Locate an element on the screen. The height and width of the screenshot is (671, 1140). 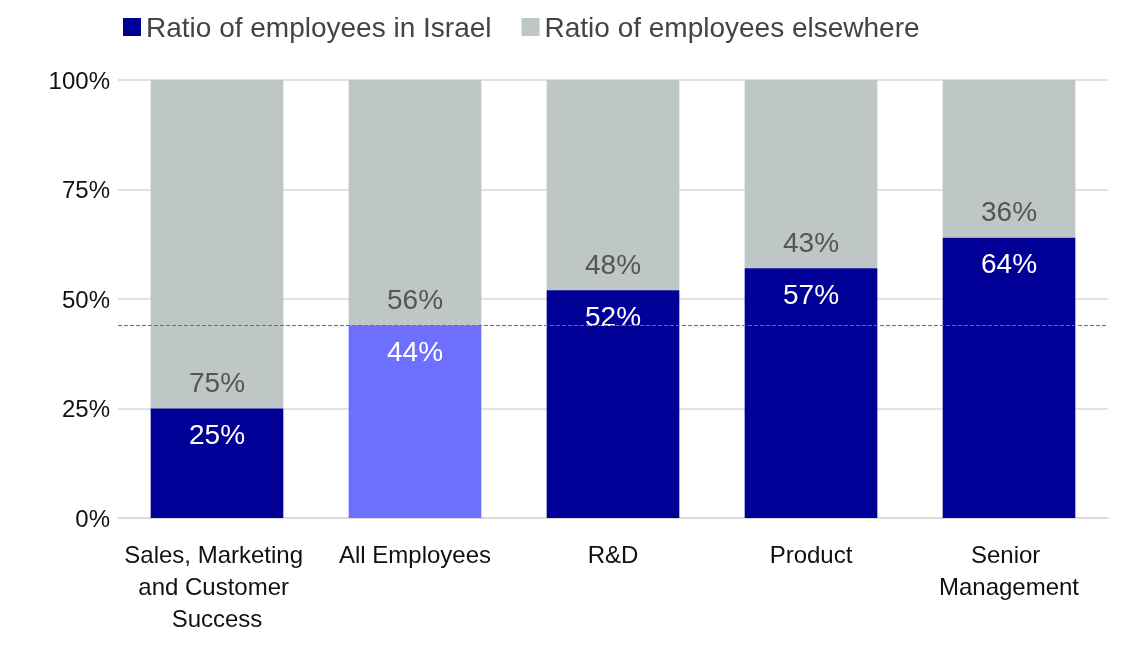
data-label: 57% is located at coordinates (811, 294).